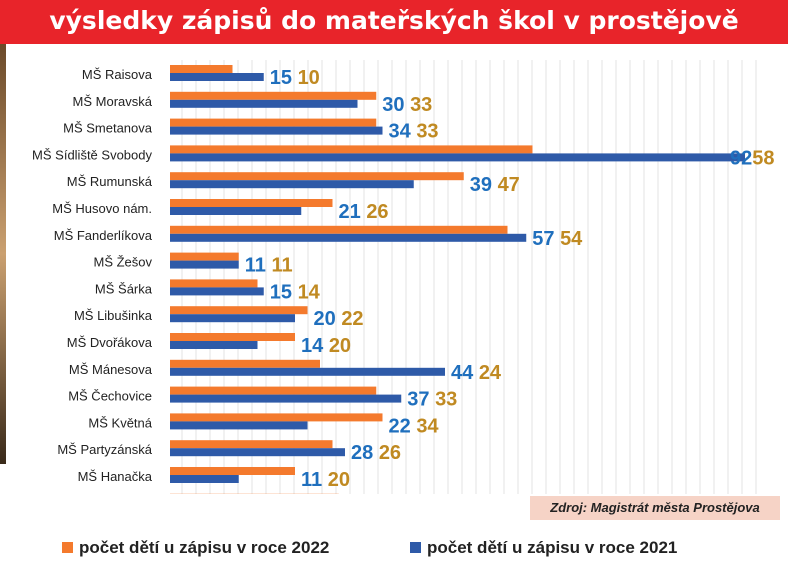 The width and height of the screenshot is (788, 576). What do you see at coordinates (204, 547) in the screenshot?
I see `legend-label-2022: počet dětí u zápisu v roce 2022` at bounding box center [204, 547].